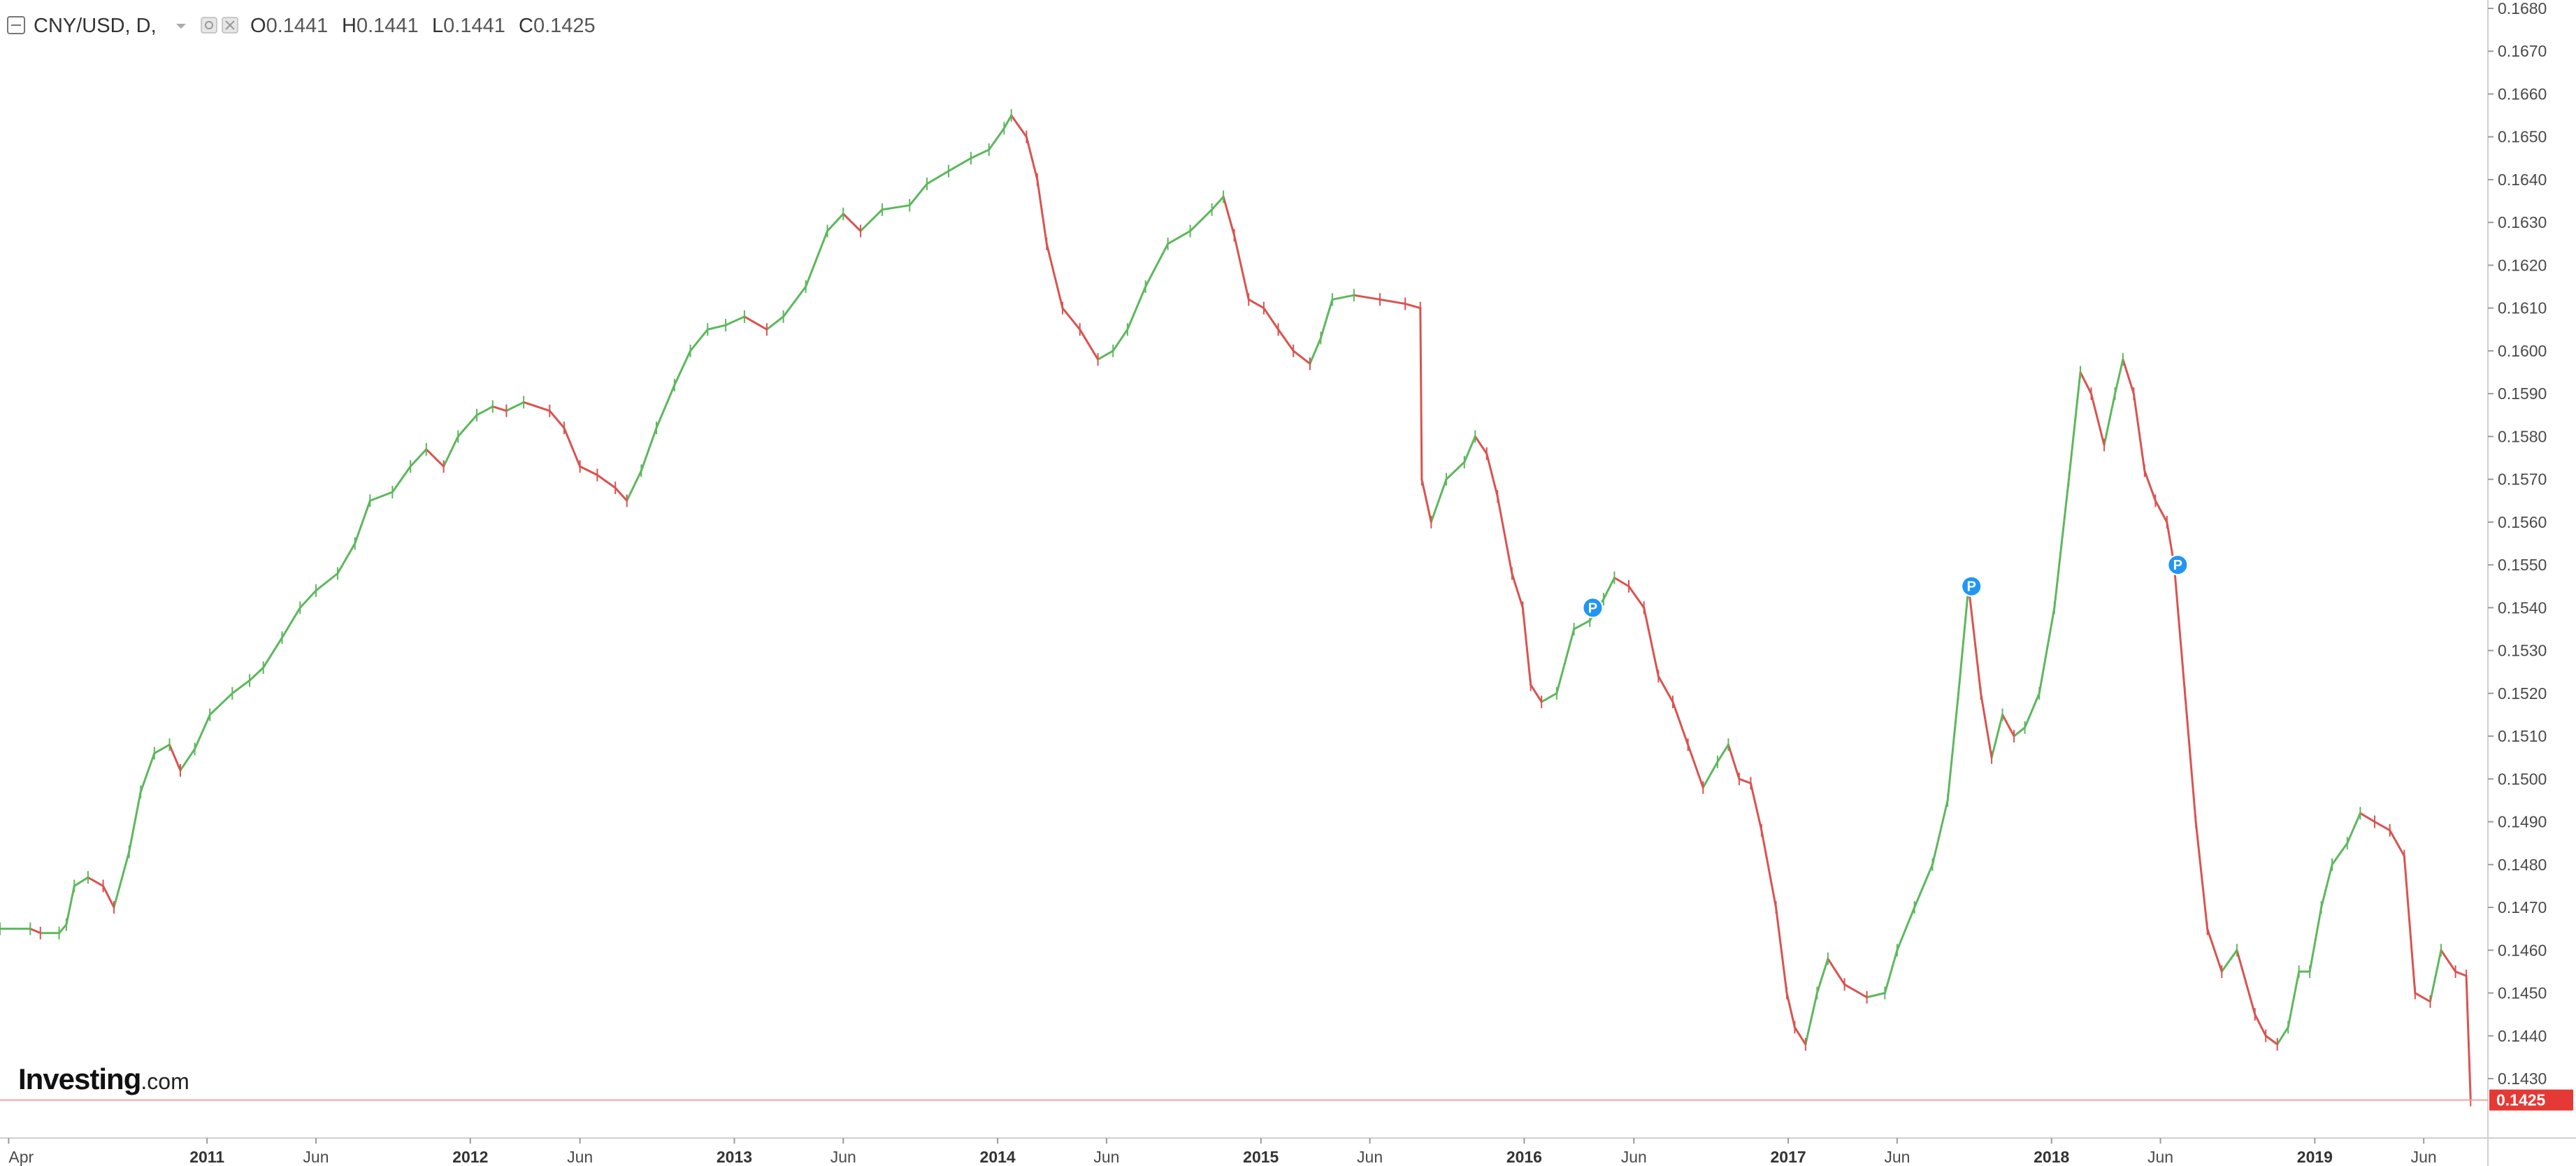 This screenshot has height=1166, width=2576. Describe the element at coordinates (2522, 950) in the screenshot. I see `y-tick-label: 0.1460` at that location.